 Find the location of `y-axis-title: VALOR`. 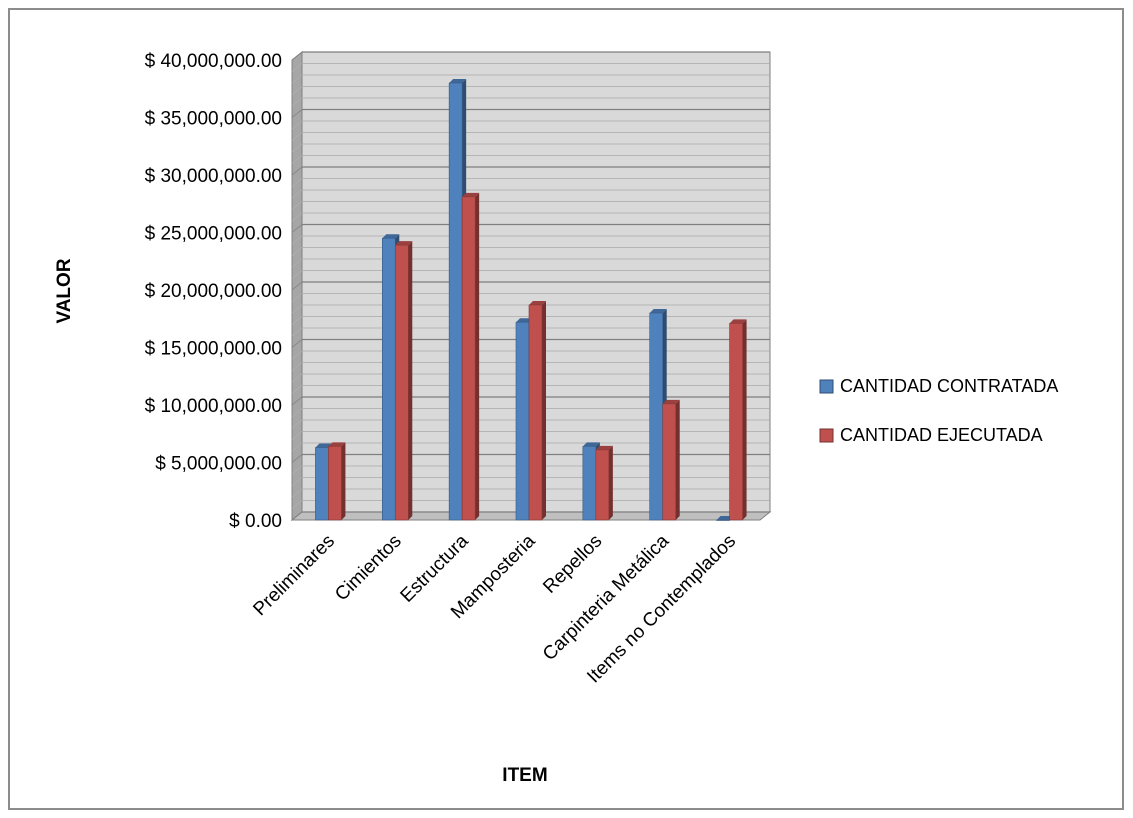

y-axis-title: VALOR is located at coordinates (64, 290).